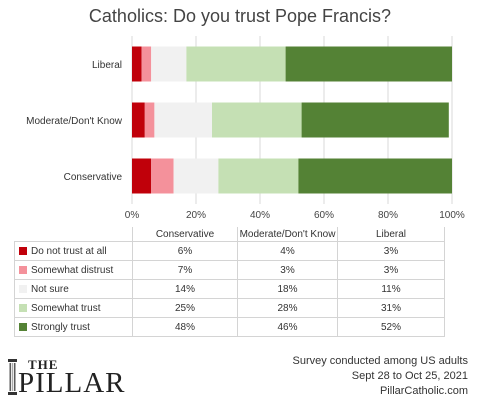 The width and height of the screenshot is (480, 400). I want to click on logo-pillar: PILLAR, so click(72, 383).